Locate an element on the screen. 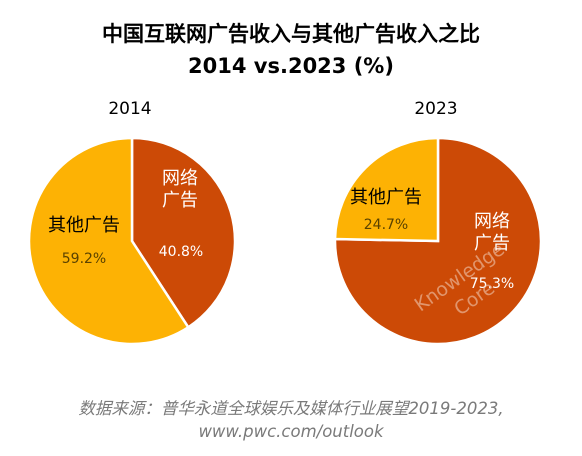  source-url: www.pwc.com/outlook is located at coordinates (291, 431).